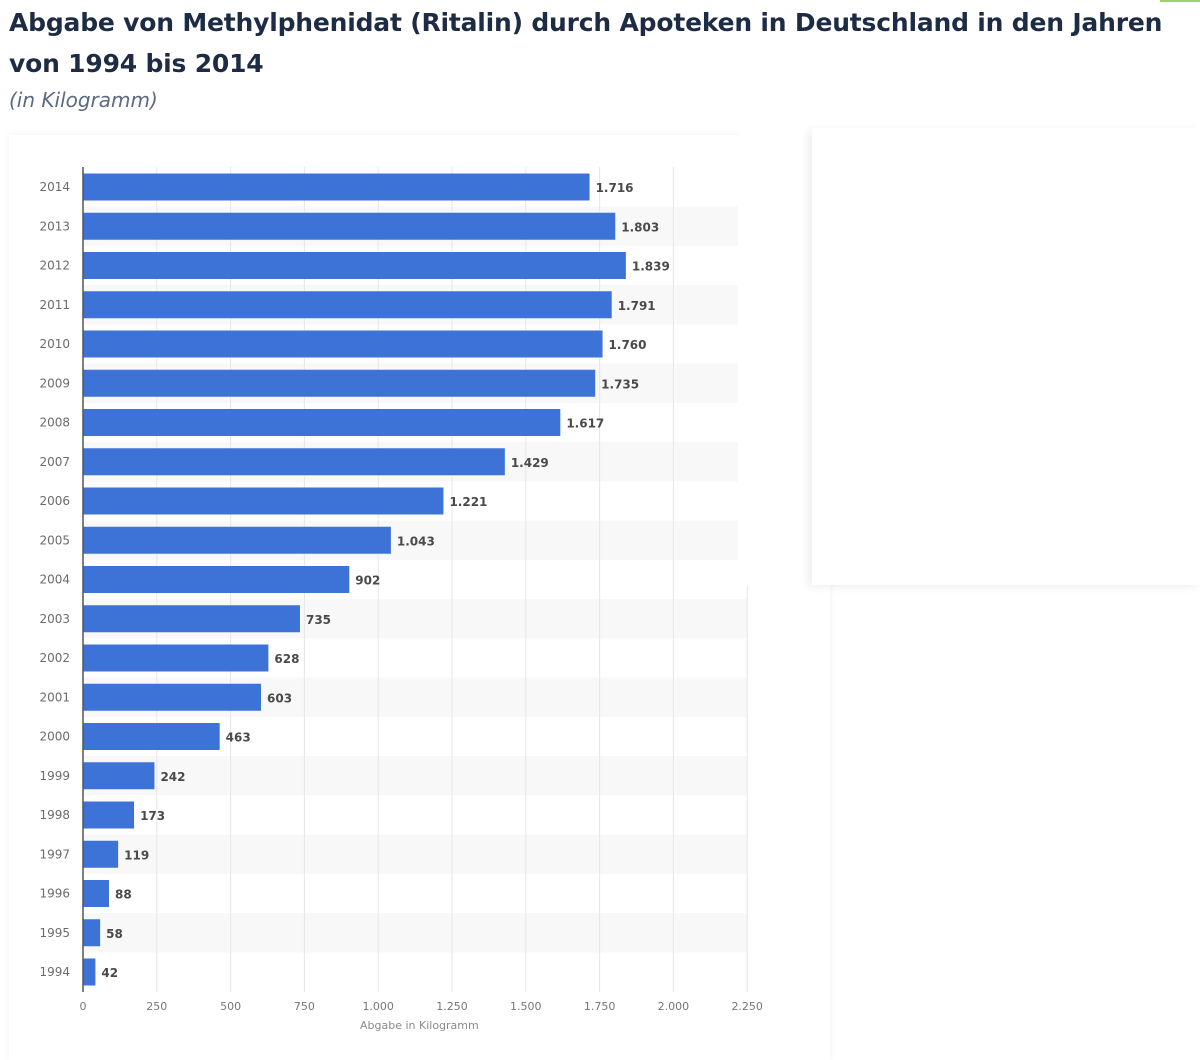 The width and height of the screenshot is (1200, 1060). What do you see at coordinates (304, 1006) in the screenshot?
I see `x-tick-label: 750` at bounding box center [304, 1006].